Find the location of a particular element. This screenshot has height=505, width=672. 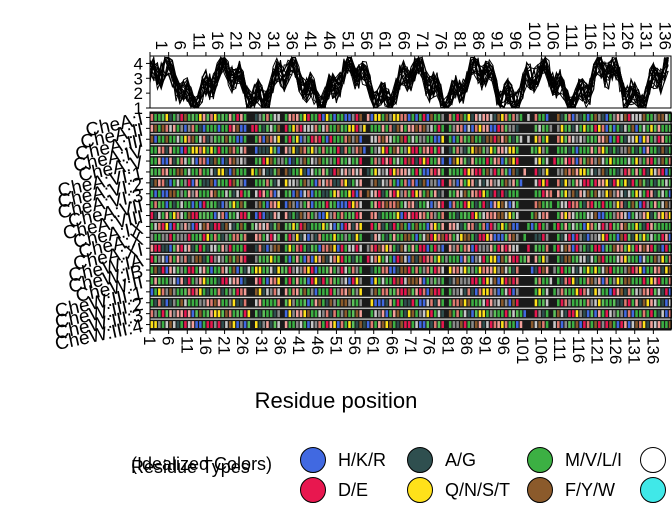

legend-swatch is located at coordinates (540, 490).